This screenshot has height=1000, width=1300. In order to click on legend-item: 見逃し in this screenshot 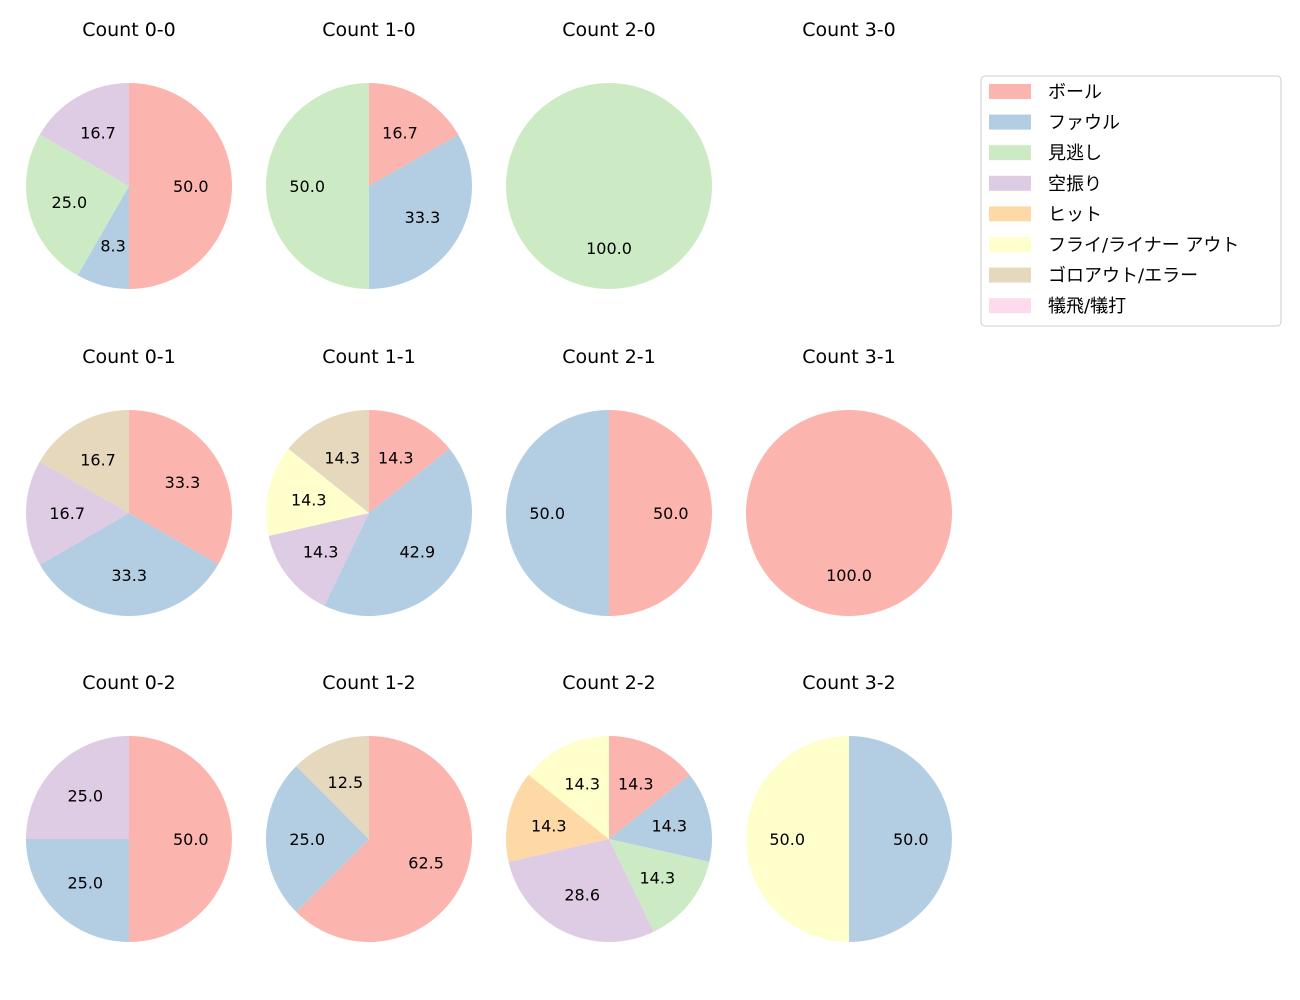, I will do `click(1045, 153)`.